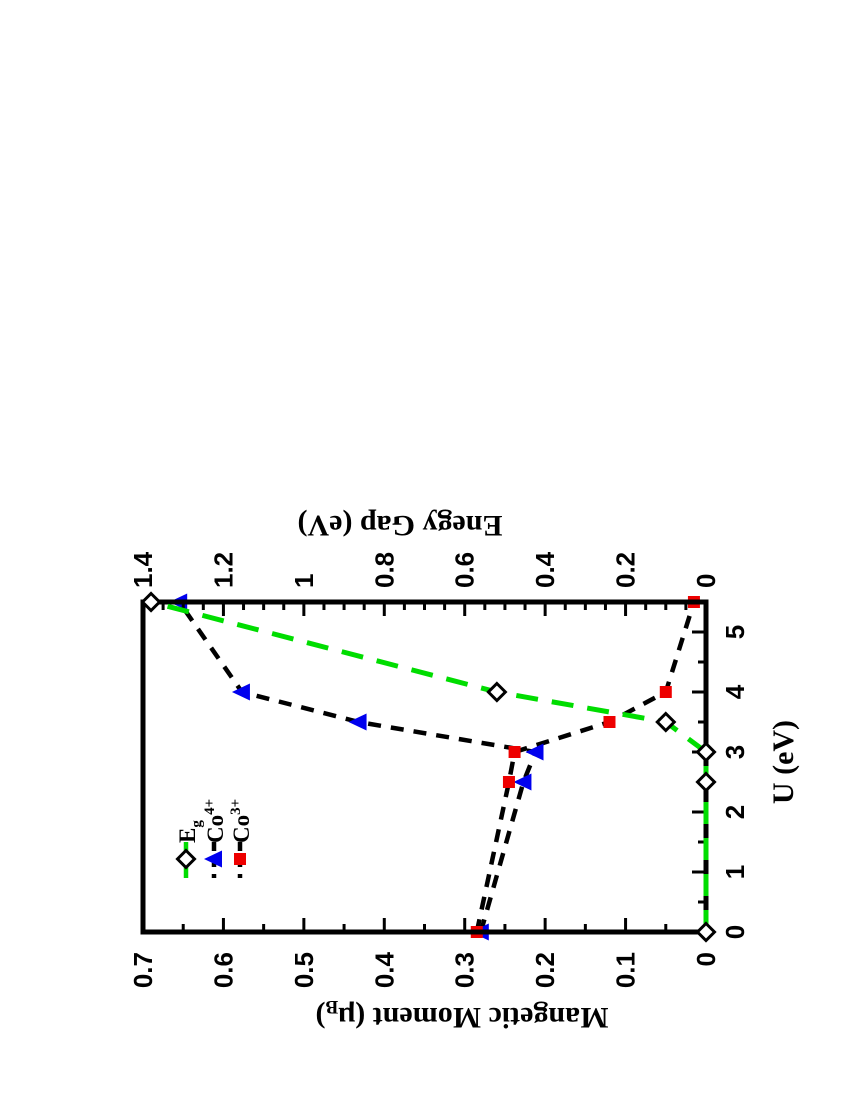 This screenshot has width=850, height=1100. Describe the element at coordinates (665, 692) in the screenshot. I see `Co3+-marker-4` at that location.